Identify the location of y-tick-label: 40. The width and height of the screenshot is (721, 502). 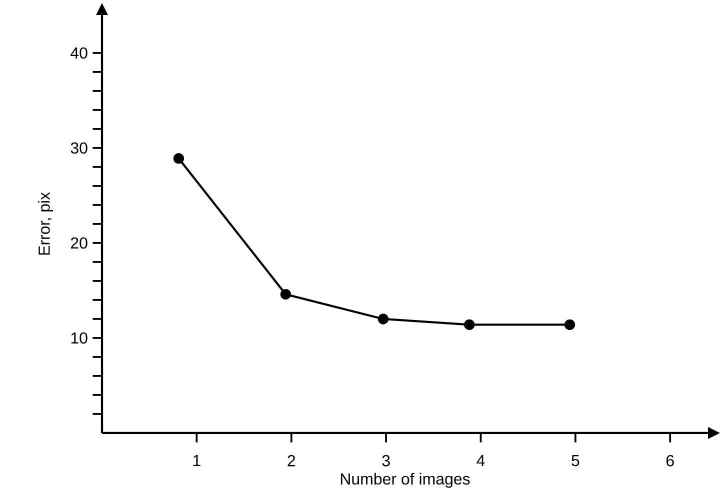
(79, 53).